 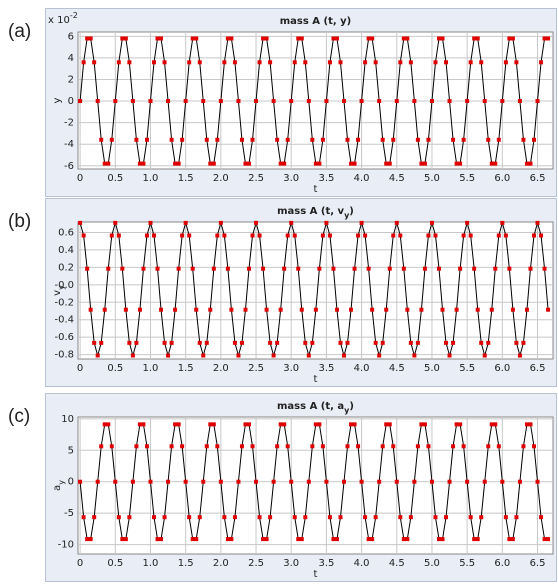 What do you see at coordinates (66, 232) in the screenshot?
I see `y-tick-label: 0.6` at bounding box center [66, 232].